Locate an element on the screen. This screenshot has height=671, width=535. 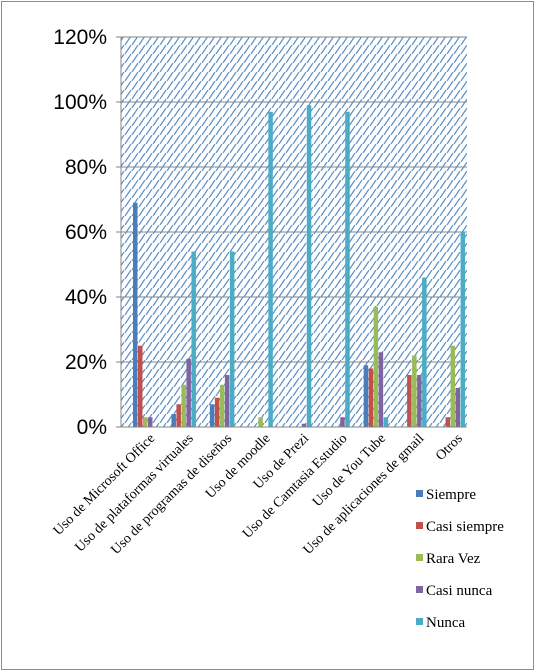
y-tick-label: 120% is located at coordinates (80, 37).